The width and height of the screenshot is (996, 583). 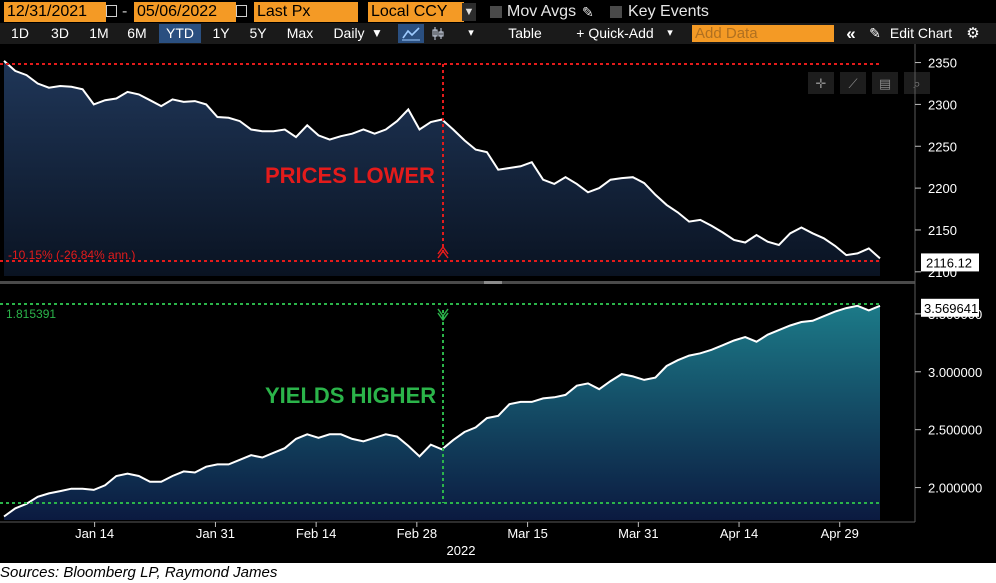 What do you see at coordinates (94, 533) in the screenshot?
I see `x-tick-label: Jan 14` at bounding box center [94, 533].